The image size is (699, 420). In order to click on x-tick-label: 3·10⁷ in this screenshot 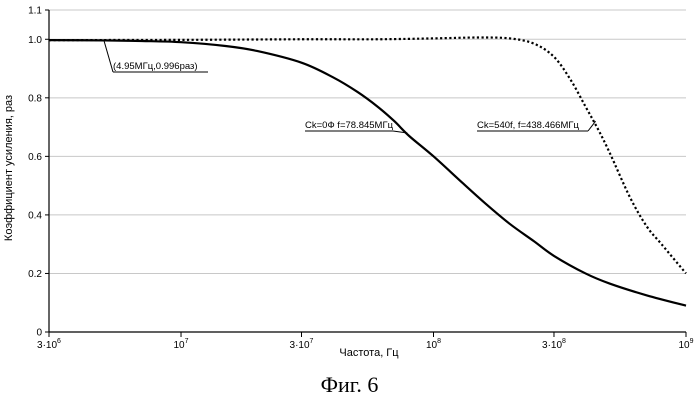, I will do `click(302, 344)`.